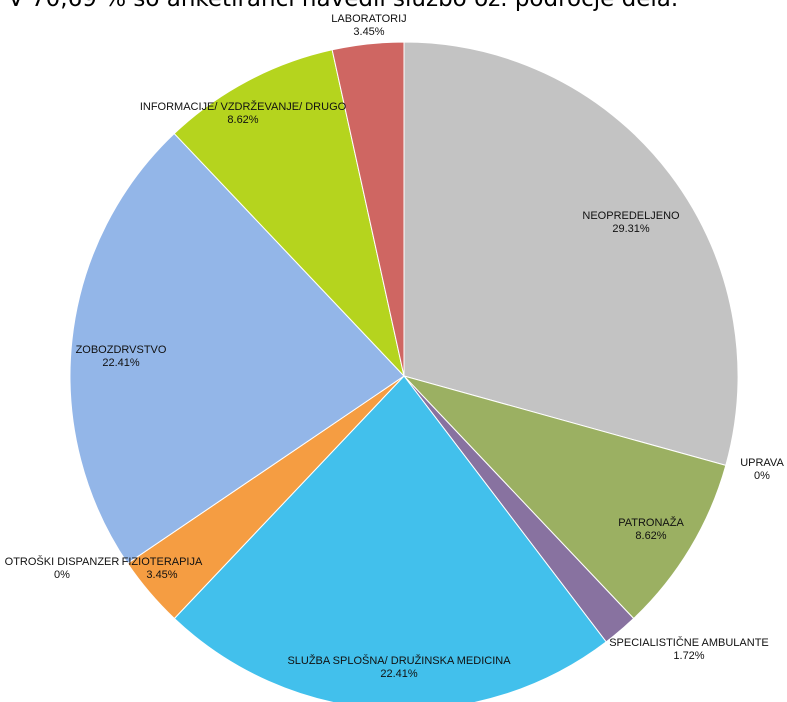 The height and width of the screenshot is (702, 787). What do you see at coordinates (289, 213) in the screenshot?
I see `pie-slice-informacije-vzdr-evanje-drugo` at bounding box center [289, 213].